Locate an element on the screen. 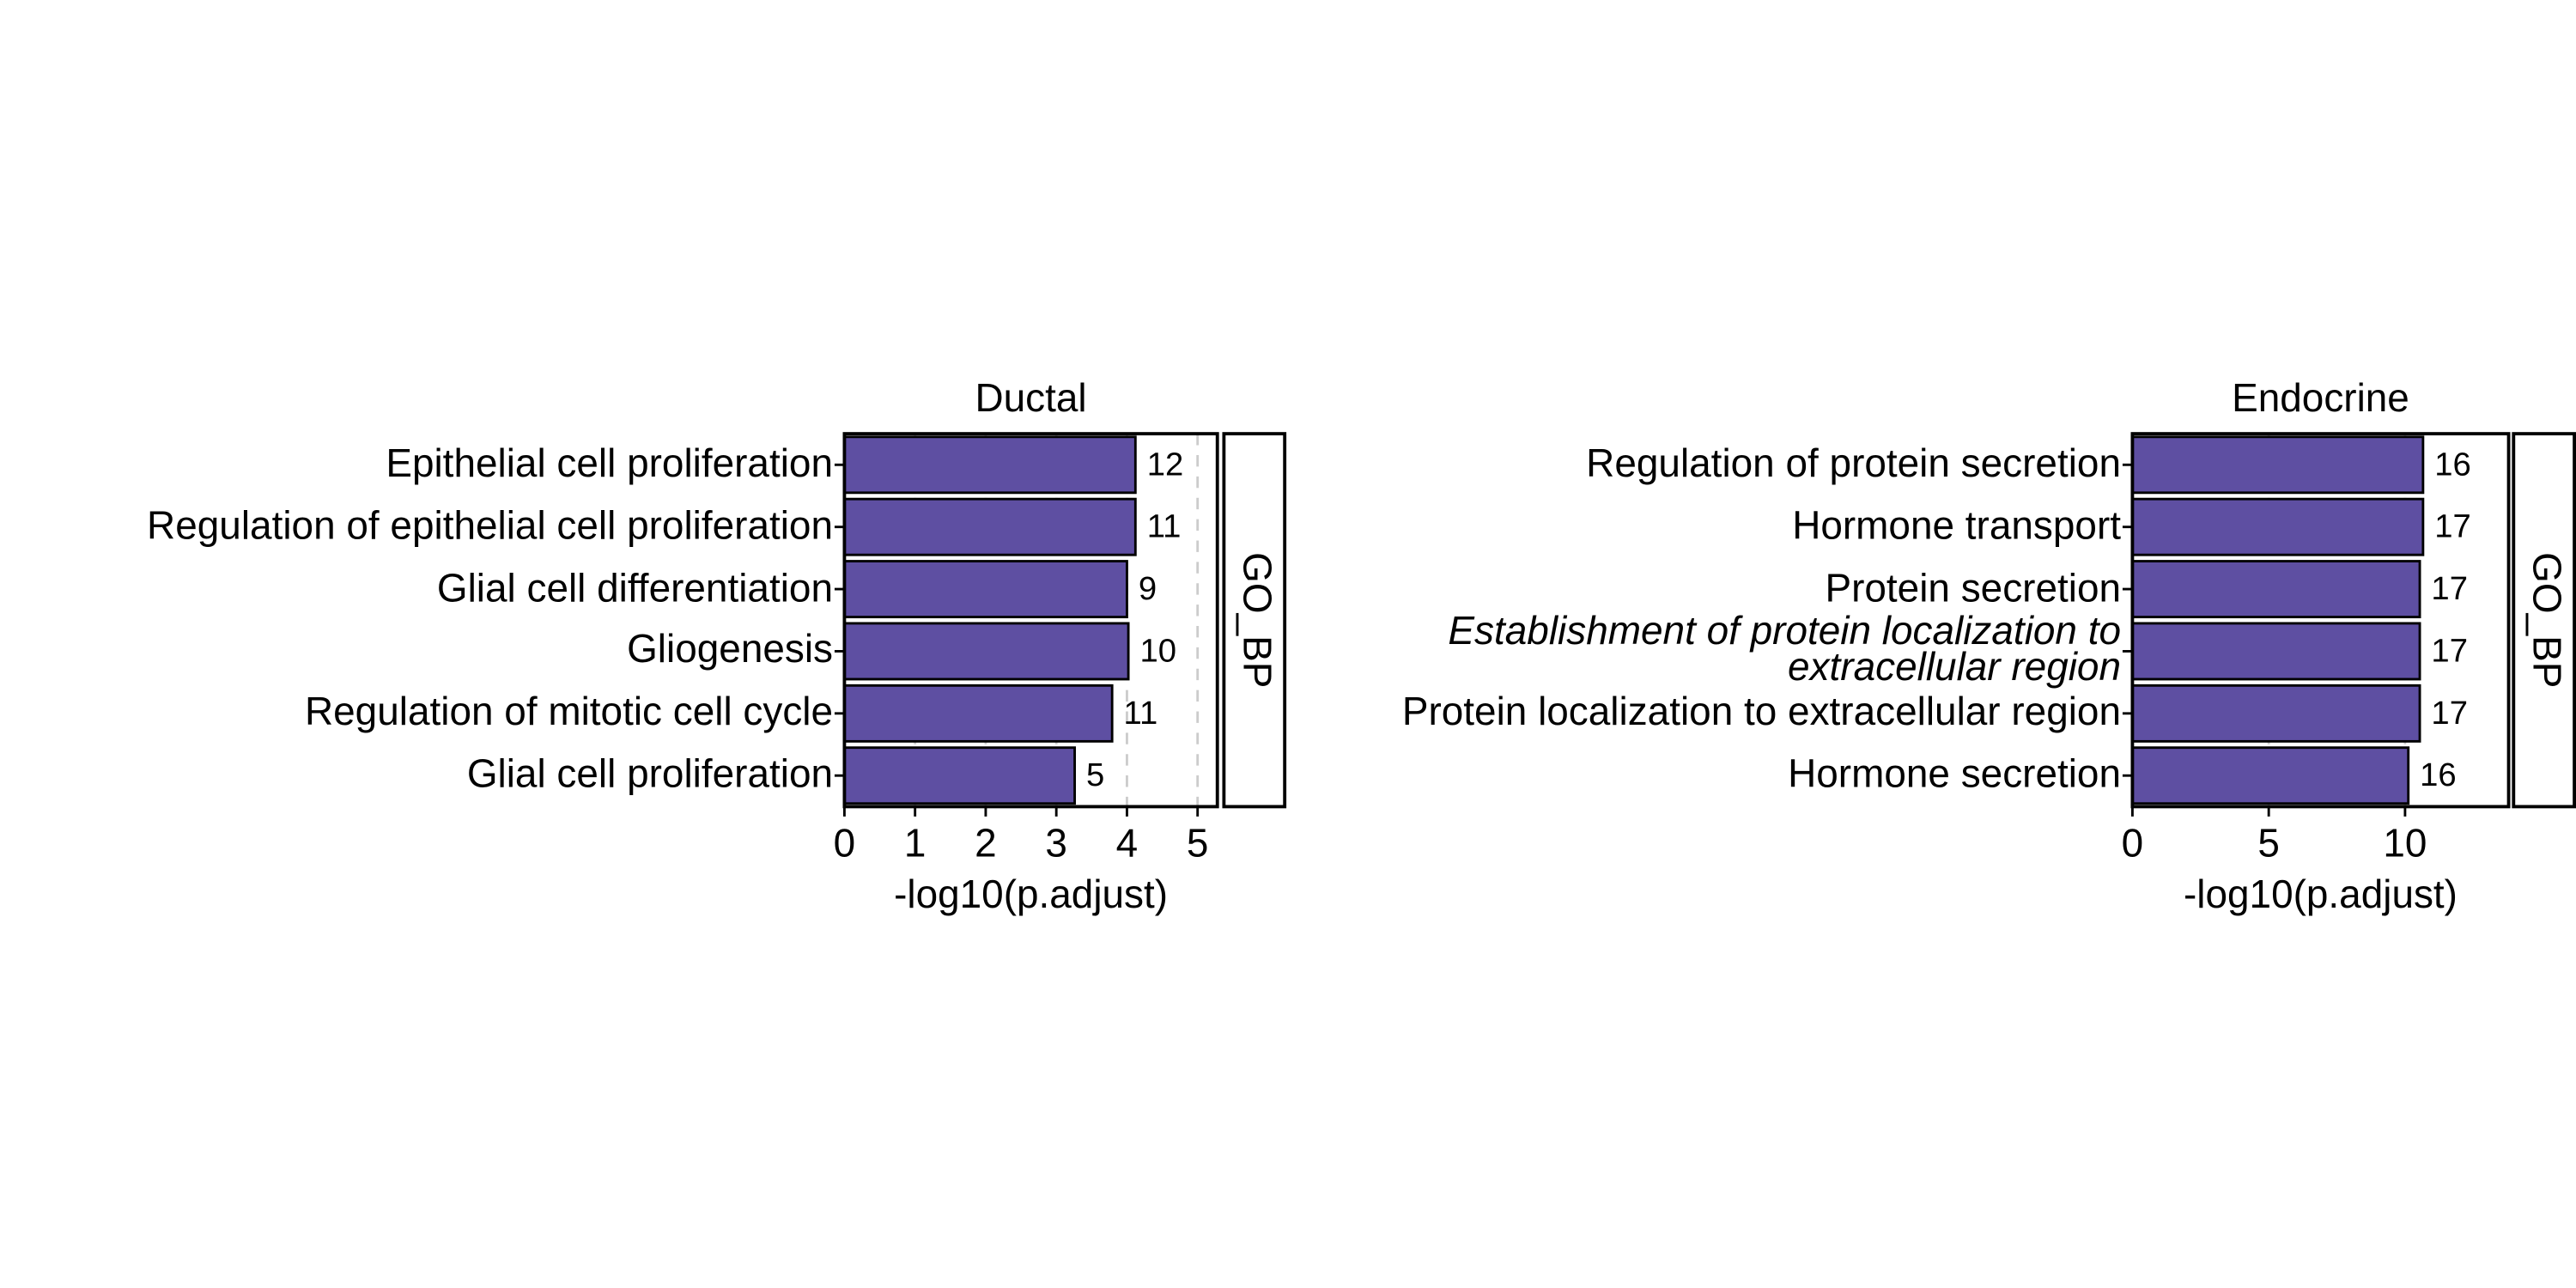  panel-title: Endocrine is located at coordinates (2320, 398).